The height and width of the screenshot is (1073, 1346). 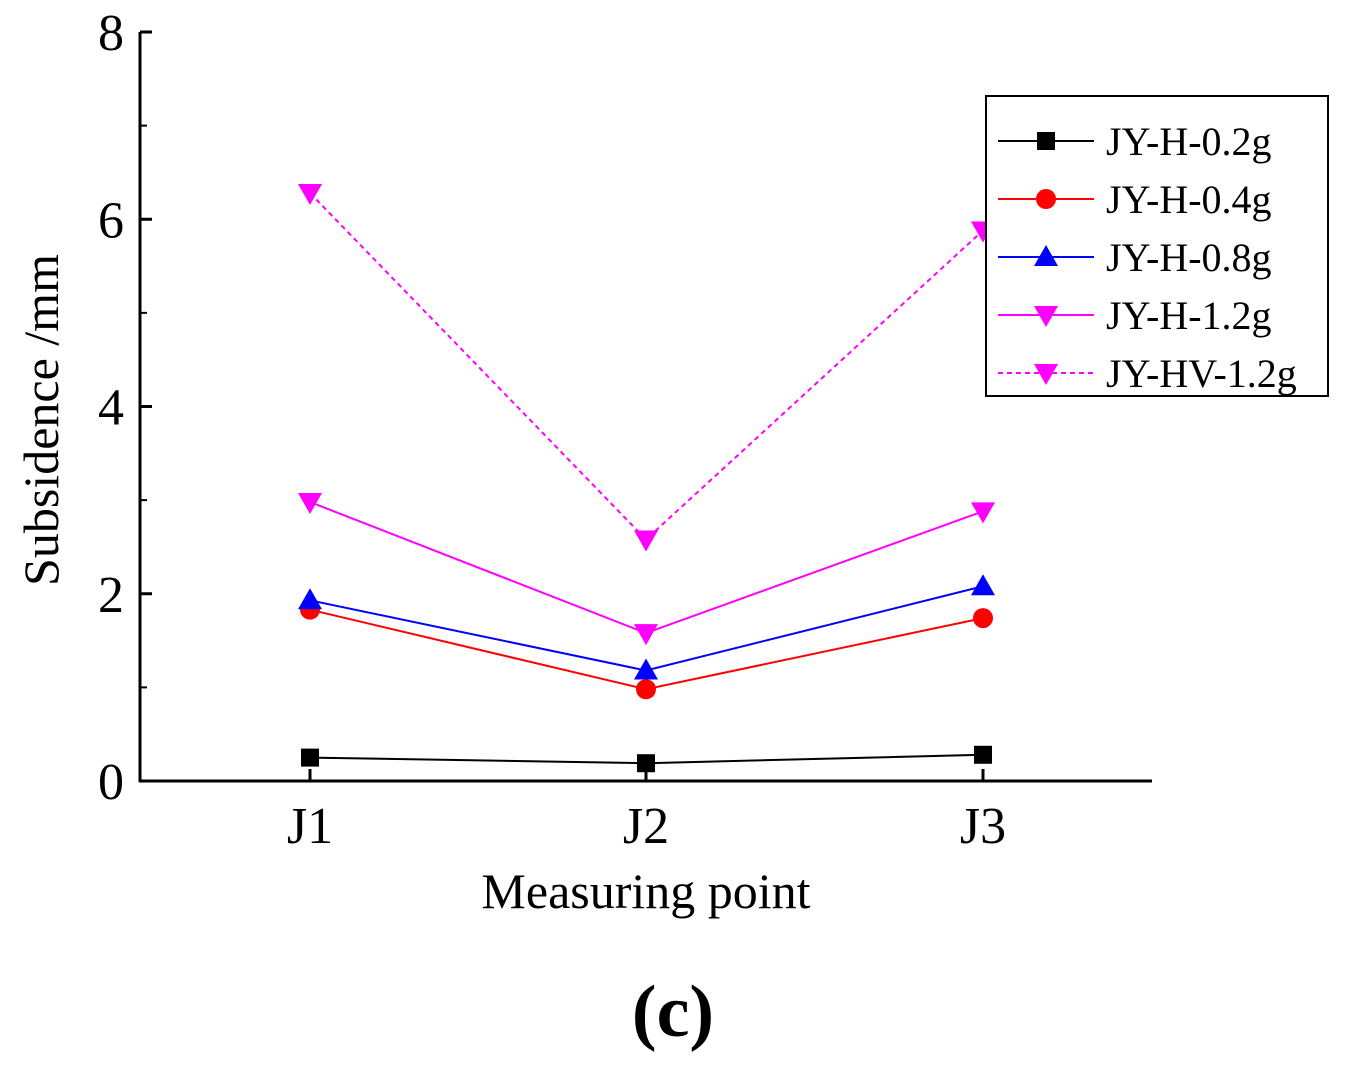 I want to click on y-axis-title: Subsidence /mm, so click(x=41, y=420).